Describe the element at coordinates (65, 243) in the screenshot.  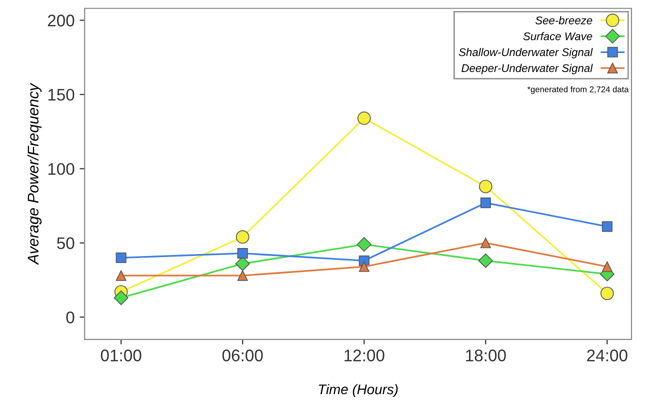
I see `y-tick-label: 50` at that location.